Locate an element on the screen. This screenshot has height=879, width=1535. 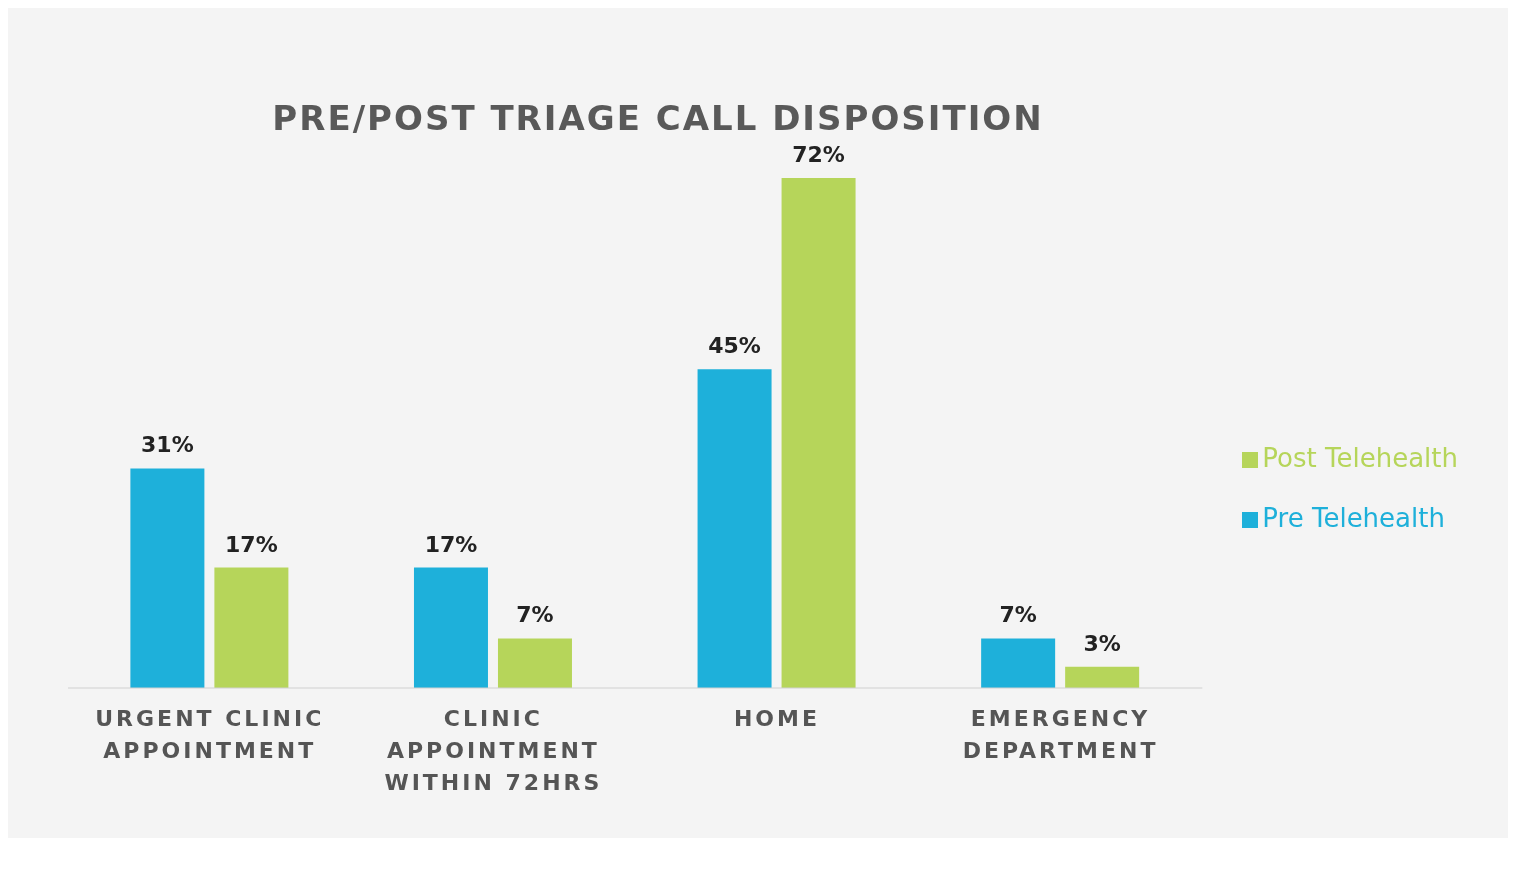
data-label: 45% is located at coordinates (734, 346).